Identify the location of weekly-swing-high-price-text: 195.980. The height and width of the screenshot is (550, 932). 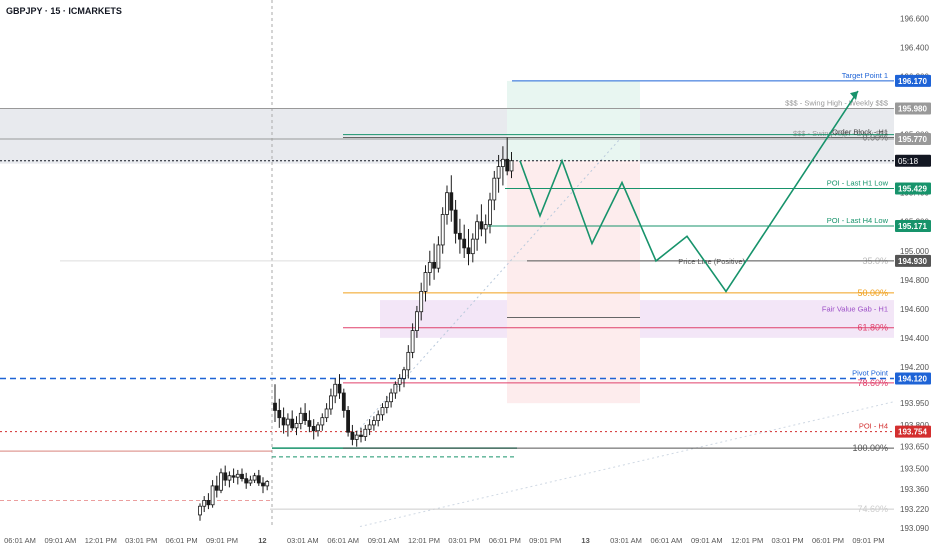
(912, 109).